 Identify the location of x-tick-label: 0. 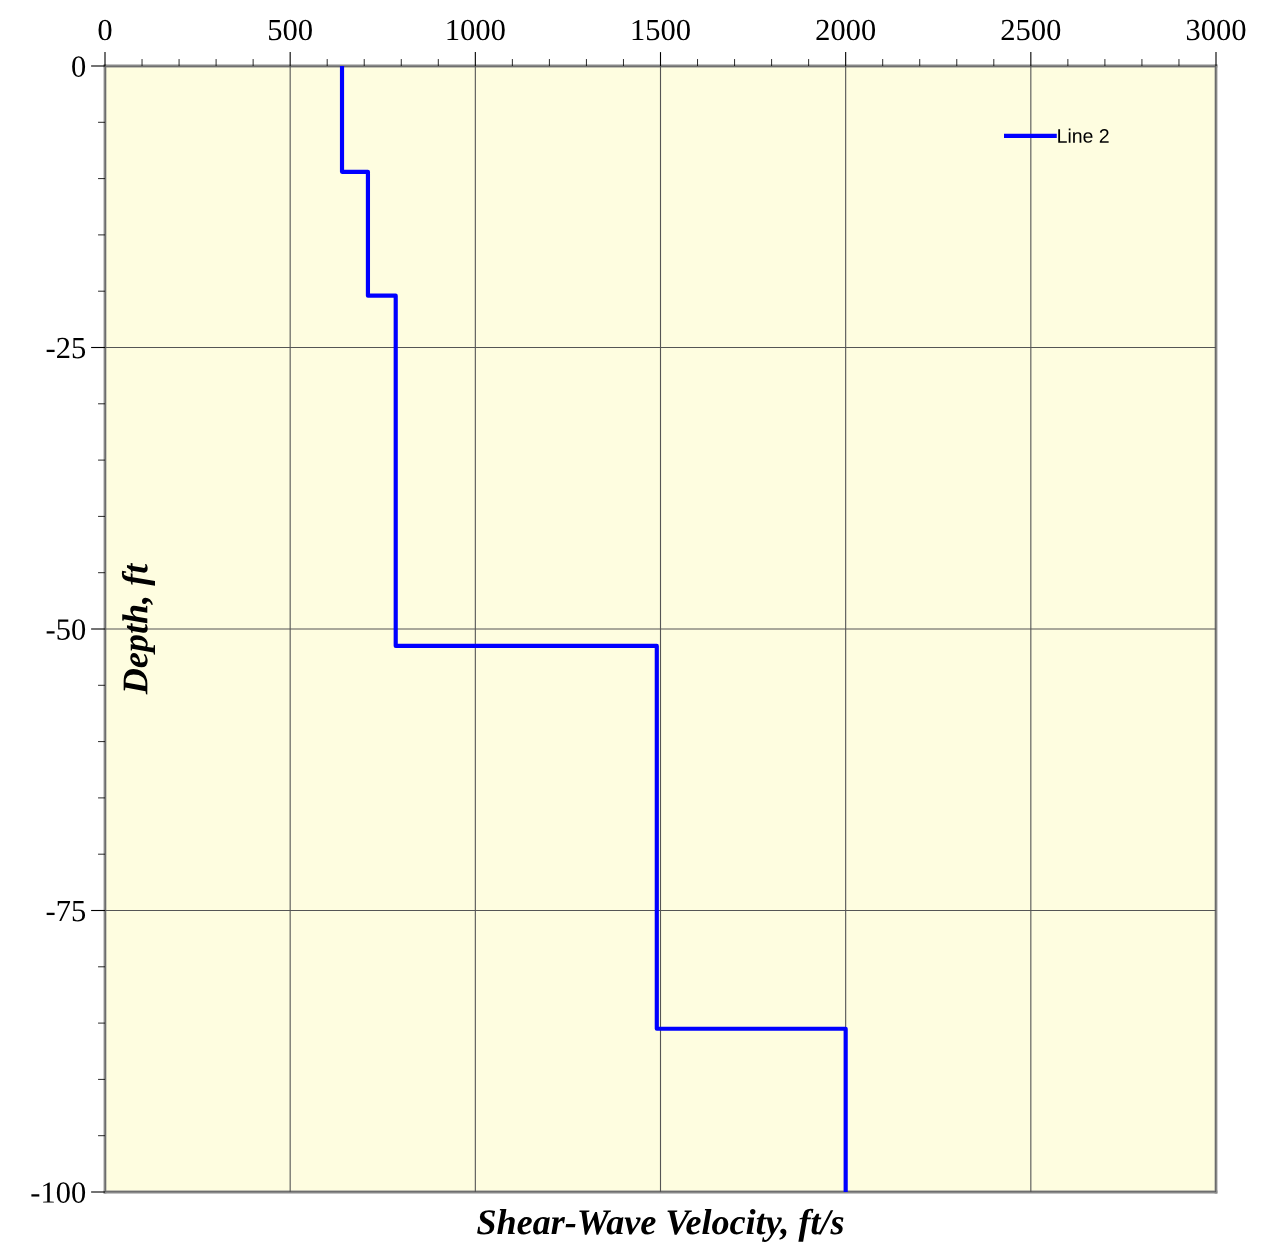
(105, 30).